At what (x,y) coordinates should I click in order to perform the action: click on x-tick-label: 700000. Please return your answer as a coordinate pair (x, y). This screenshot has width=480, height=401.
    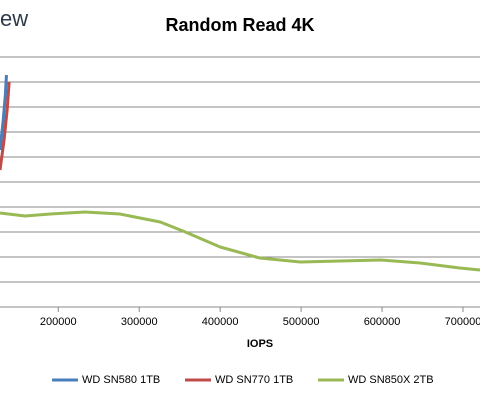
    Looking at the image, I should click on (462, 322).